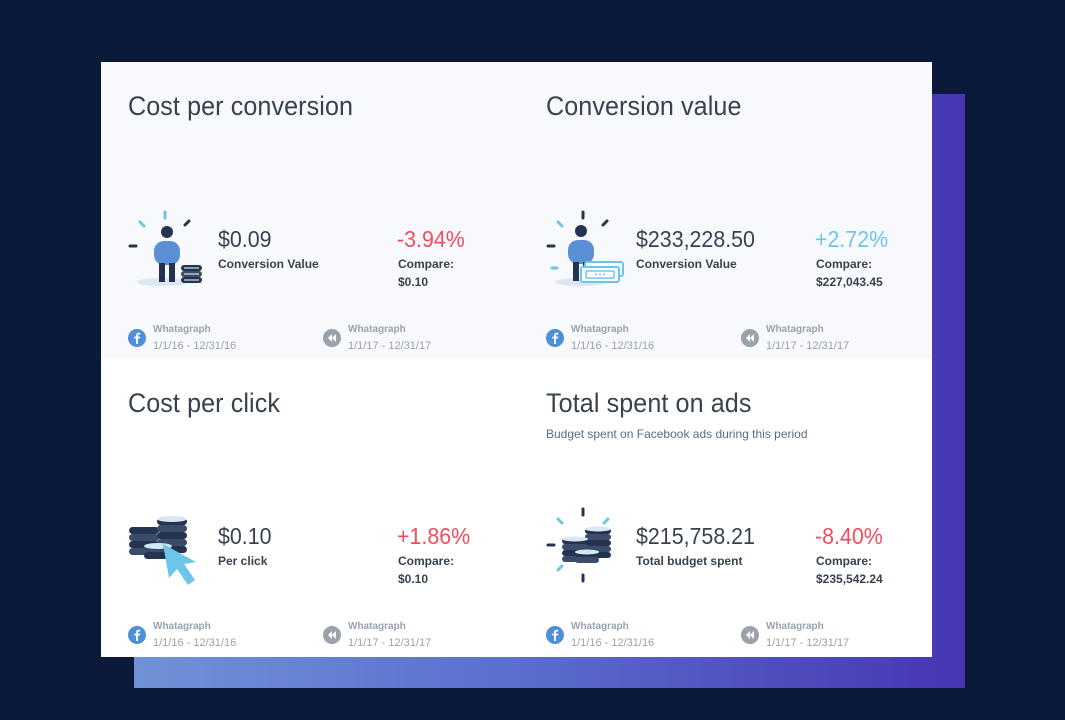 The width and height of the screenshot is (1065, 720). Describe the element at coordinates (852, 239) in the screenshot. I see `change-percentage: +2.72%` at that location.